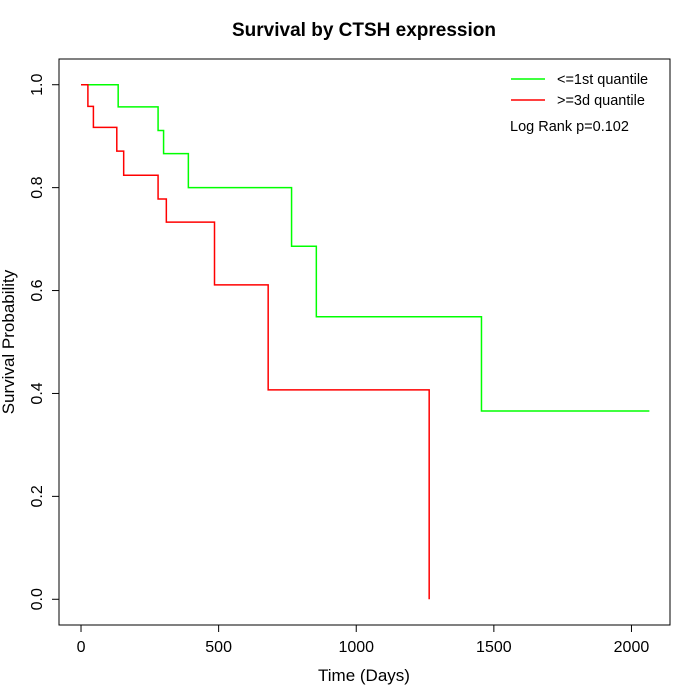  Describe the element at coordinates (569, 127) in the screenshot. I see `log-rank-annotation: Log Rank p=0.102` at that location.